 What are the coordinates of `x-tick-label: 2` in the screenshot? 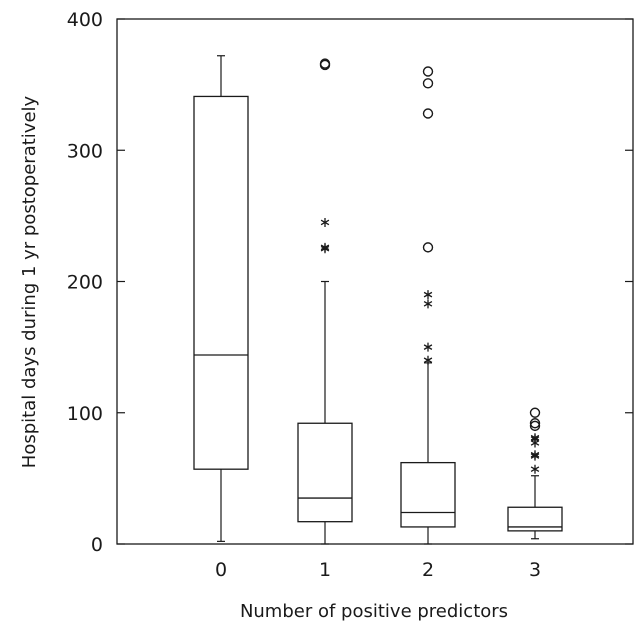 It's located at (428, 570).